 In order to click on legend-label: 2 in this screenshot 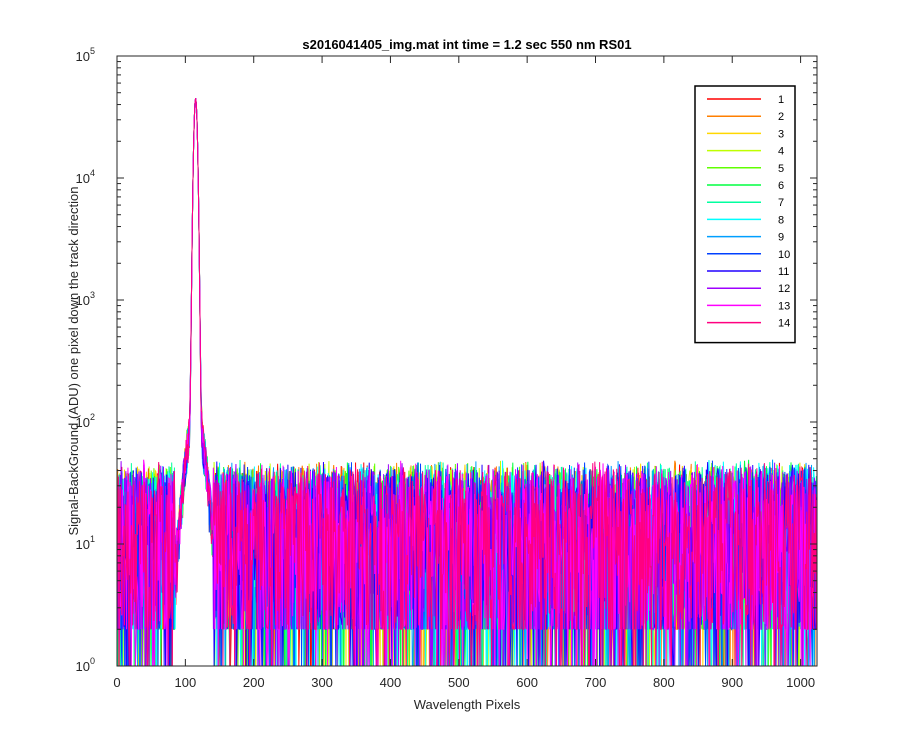, I will do `click(781, 117)`.